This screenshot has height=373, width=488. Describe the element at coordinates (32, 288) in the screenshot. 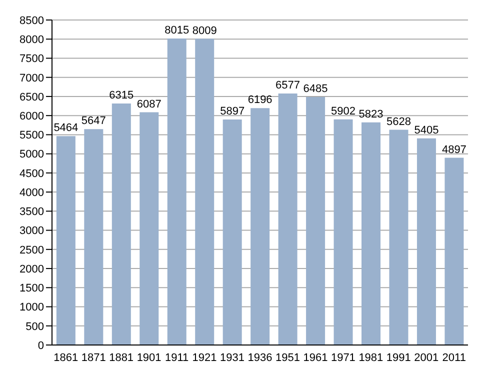

I see `y-tick-label: 1500` at that location.